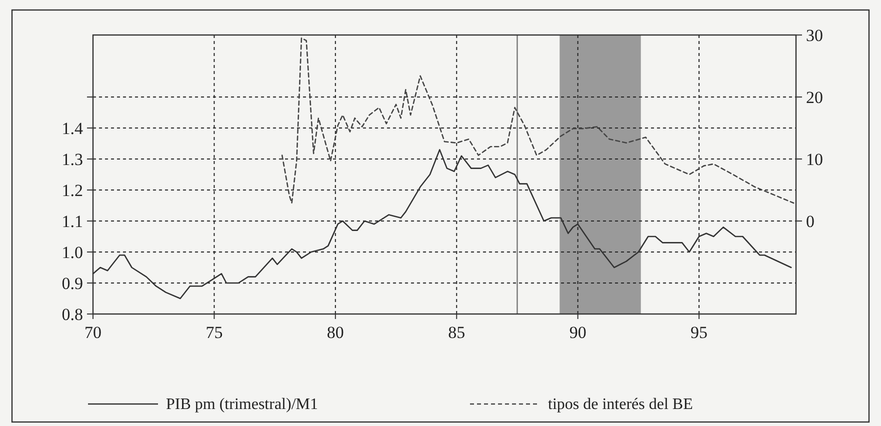  What do you see at coordinates (214, 332) in the screenshot?
I see `x-tick-label: 75` at bounding box center [214, 332].